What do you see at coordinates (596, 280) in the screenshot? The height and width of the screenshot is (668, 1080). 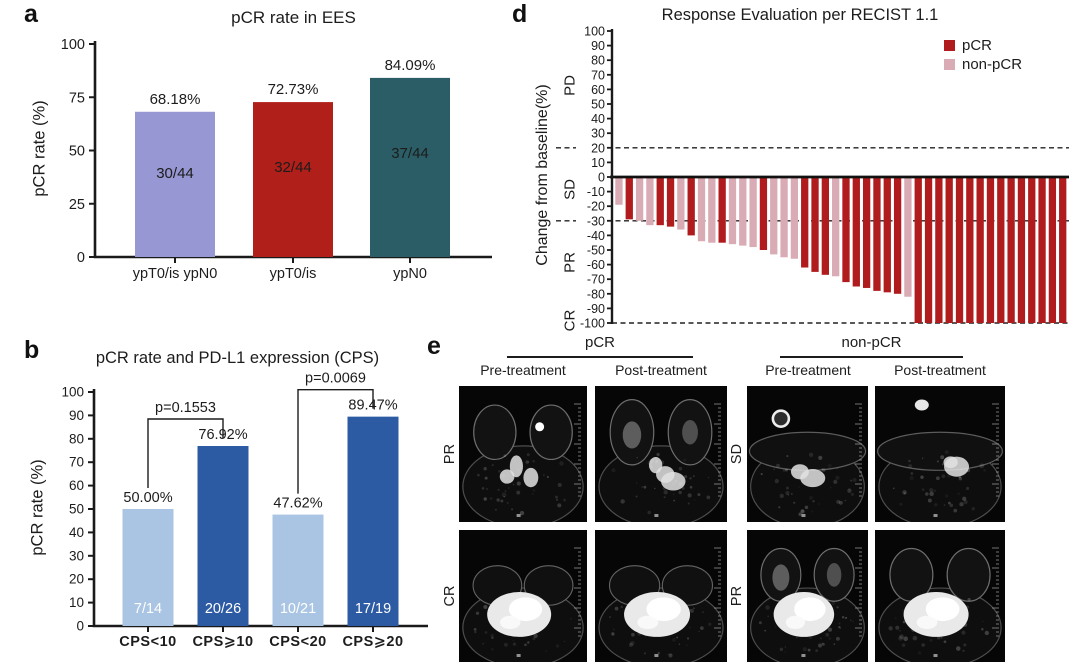 I see `y-tick-label: -70` at bounding box center [596, 280].